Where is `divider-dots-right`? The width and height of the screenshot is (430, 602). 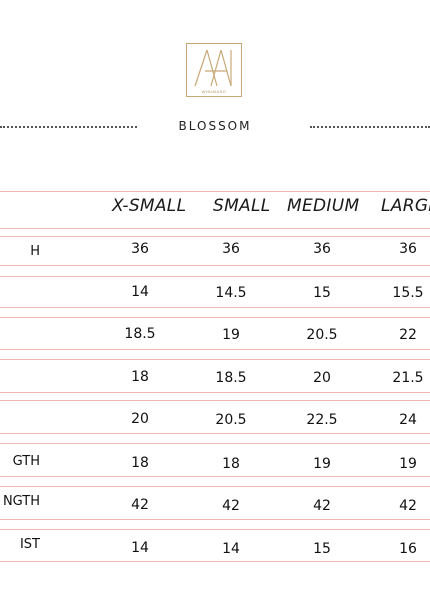 divider-dots-right is located at coordinates (370, 127).